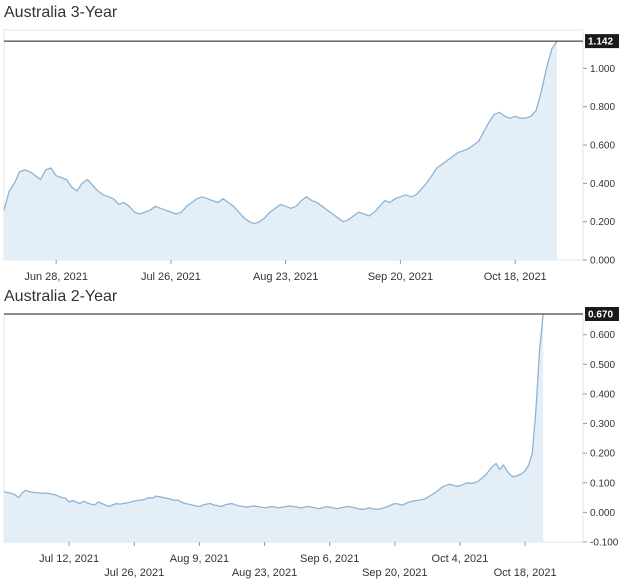  Describe the element at coordinates (61, 296) in the screenshot. I see `chart-title: Australia 2-Year` at that location.